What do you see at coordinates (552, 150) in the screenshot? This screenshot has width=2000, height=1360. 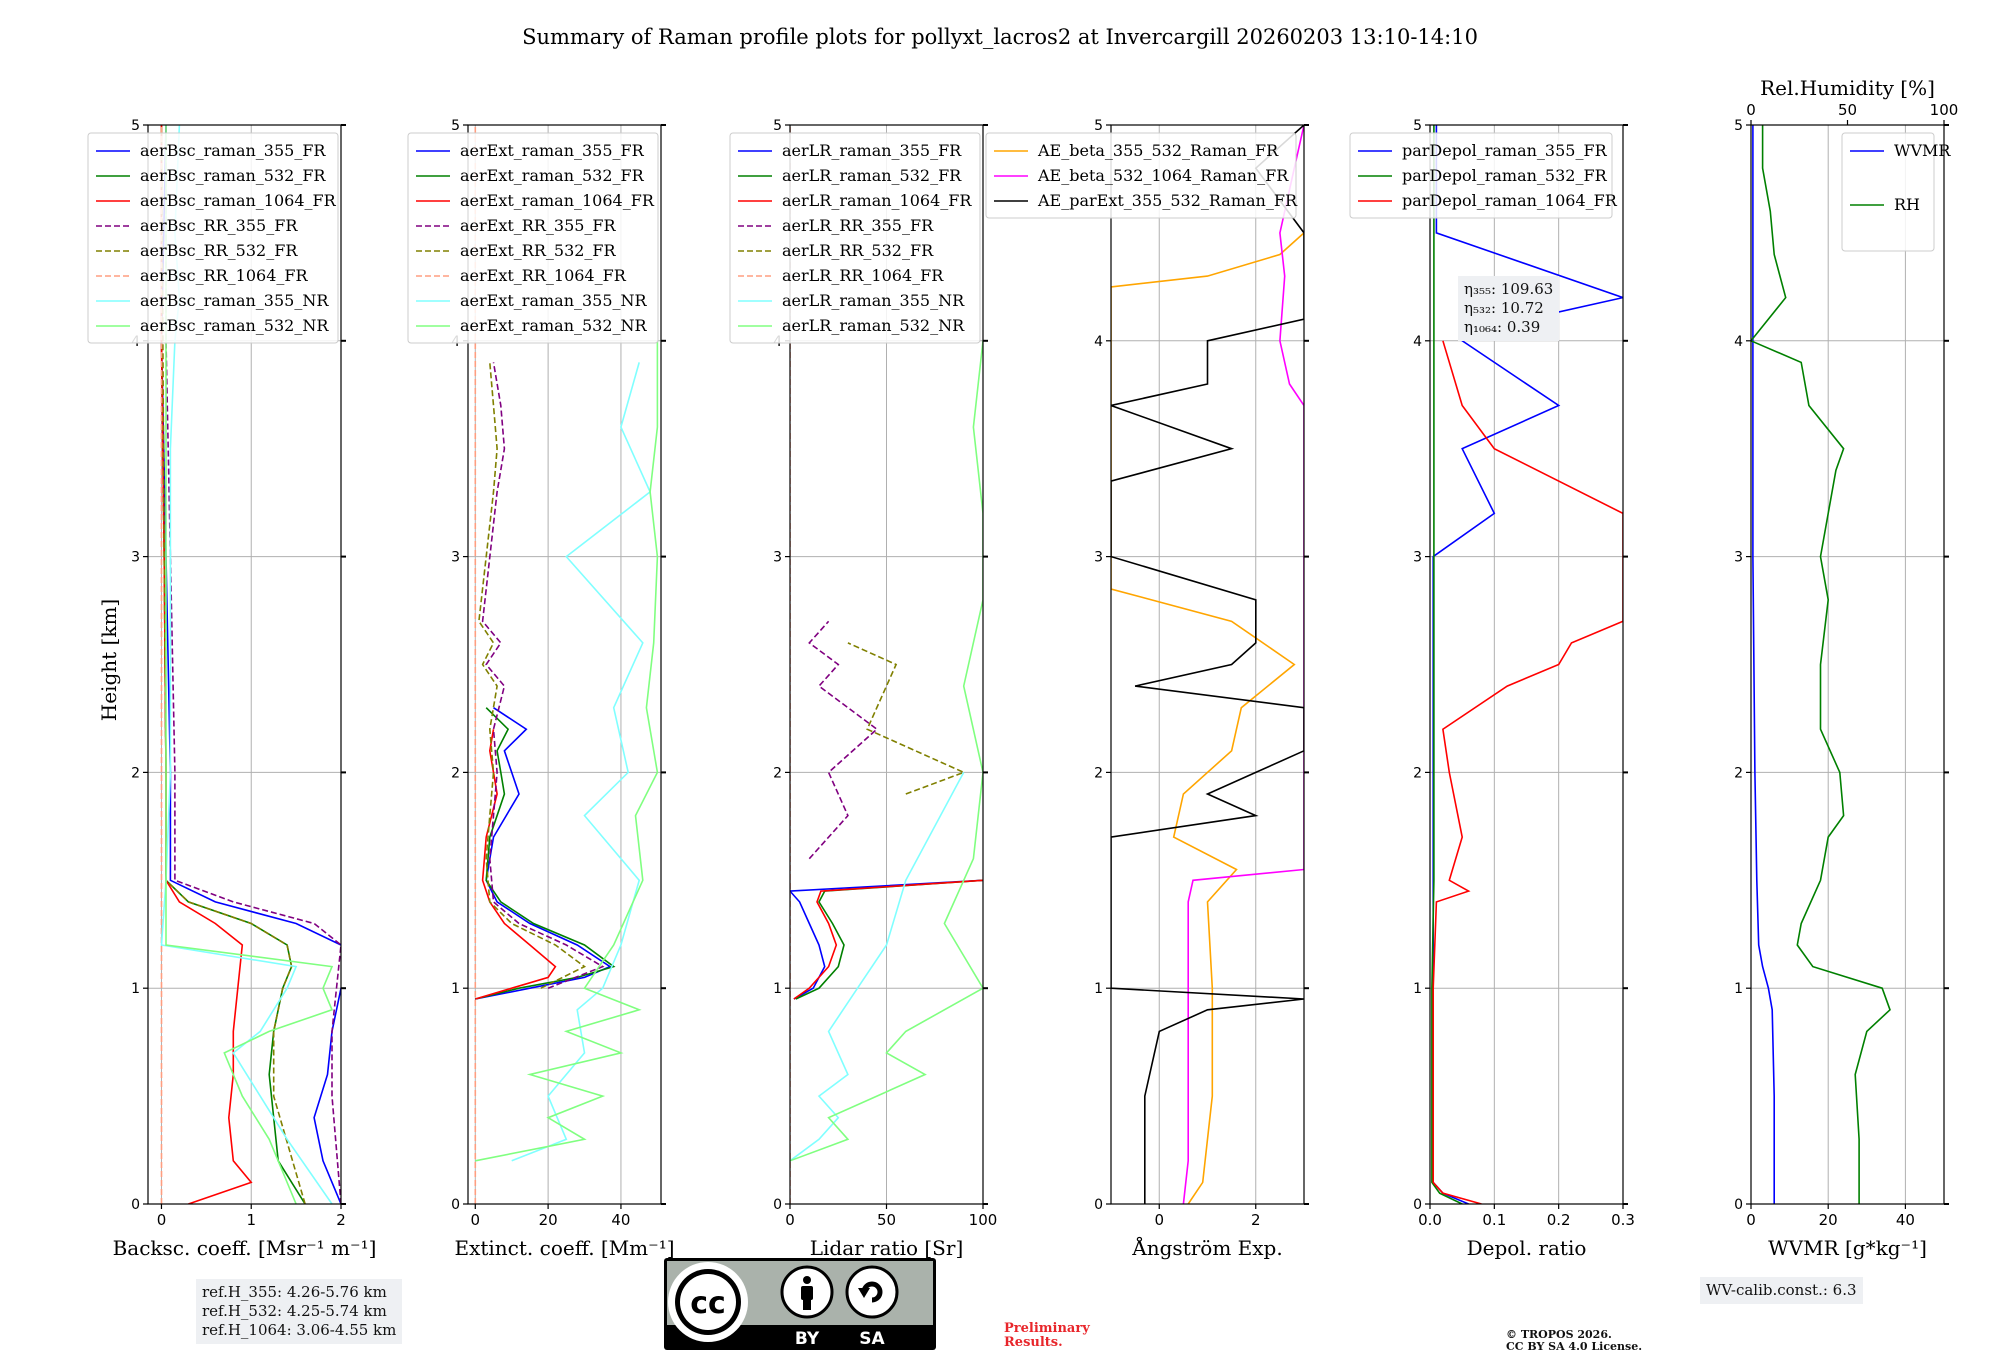 I see `legend-label: aerExt_raman_355_FR` at bounding box center [552, 150].